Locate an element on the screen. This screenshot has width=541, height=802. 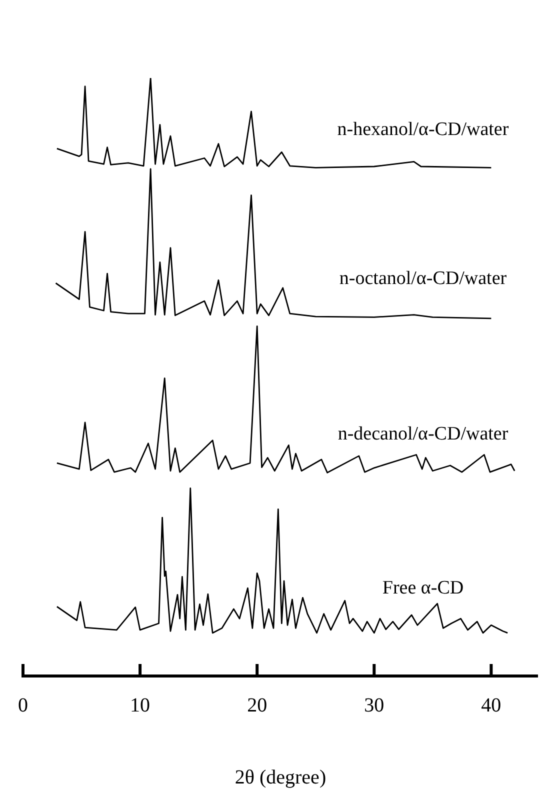
series-label: n-octanol/α-CD/water is located at coordinates (423, 278).